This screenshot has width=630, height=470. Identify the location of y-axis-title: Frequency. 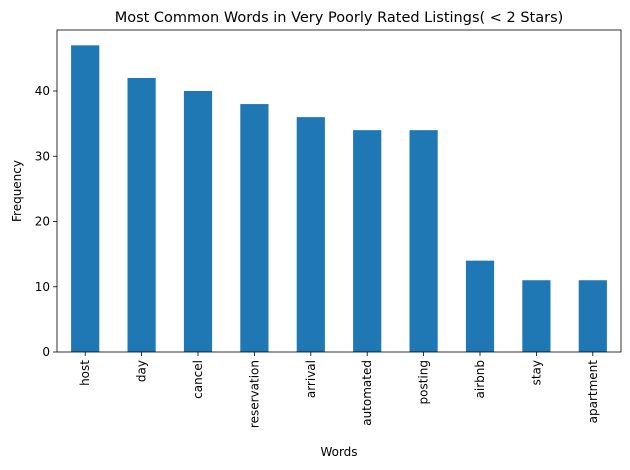
(17, 191).